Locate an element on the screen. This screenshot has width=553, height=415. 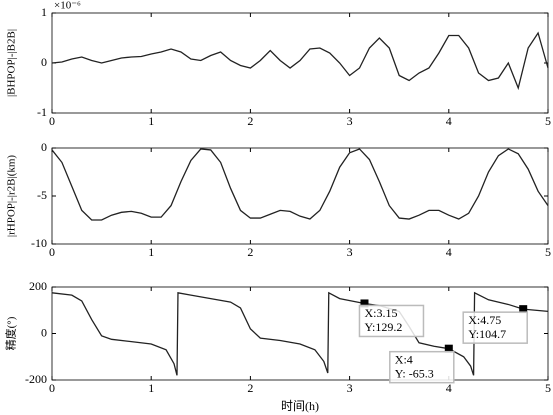
y-axis-label: 精度(°) is located at coordinates (11, 333).